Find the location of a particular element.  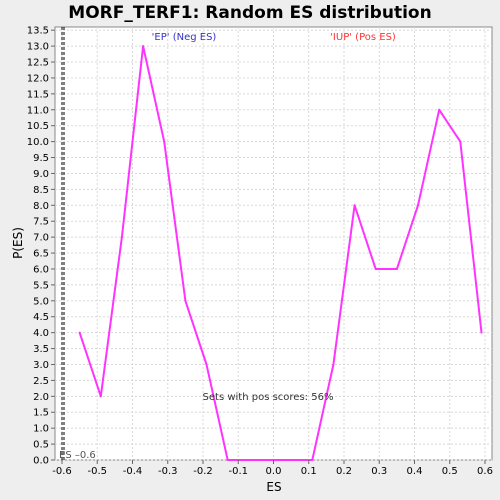

pos-scores-annotation: Sets with pos scores: 56% is located at coordinates (268, 397).